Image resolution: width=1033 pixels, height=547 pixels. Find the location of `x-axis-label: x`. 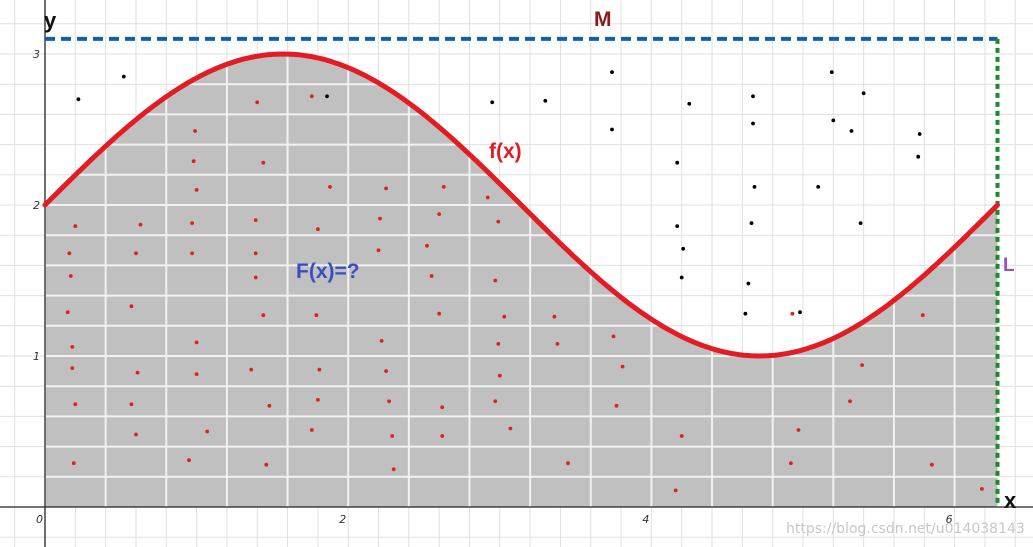

x-axis-label: x is located at coordinates (1010, 500).